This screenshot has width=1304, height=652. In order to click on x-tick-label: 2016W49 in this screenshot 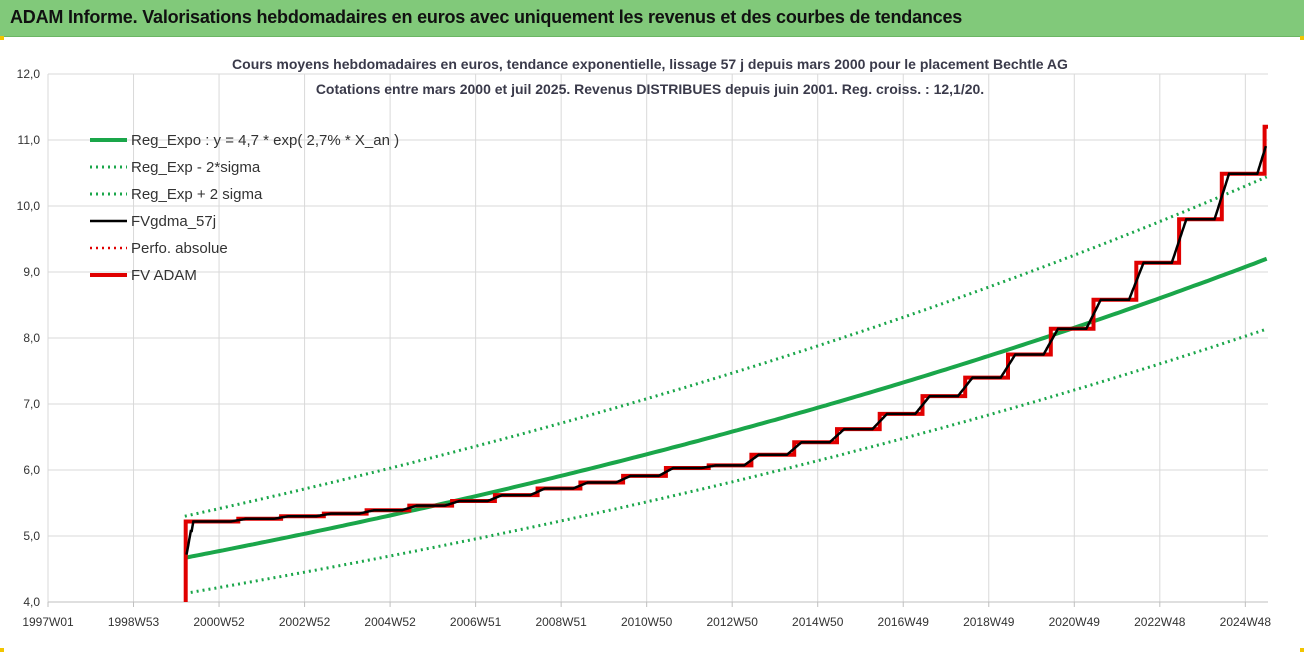, I will do `click(904, 622)`.